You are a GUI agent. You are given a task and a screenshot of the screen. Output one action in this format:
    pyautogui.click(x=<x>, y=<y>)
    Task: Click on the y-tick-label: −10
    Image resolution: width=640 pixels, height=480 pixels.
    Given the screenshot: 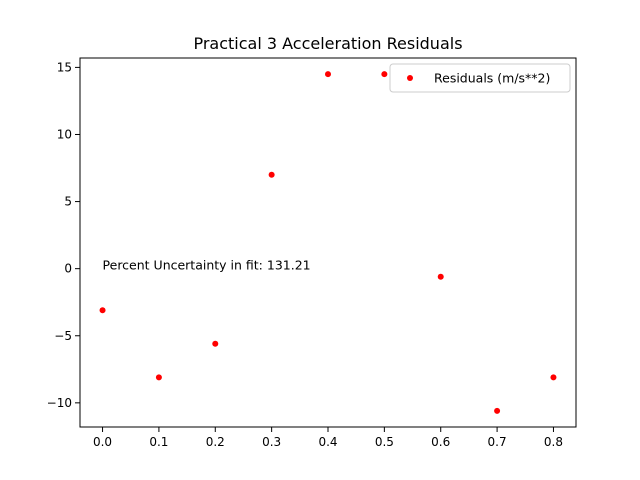 What is the action you would take?
    pyautogui.click(x=59, y=403)
    